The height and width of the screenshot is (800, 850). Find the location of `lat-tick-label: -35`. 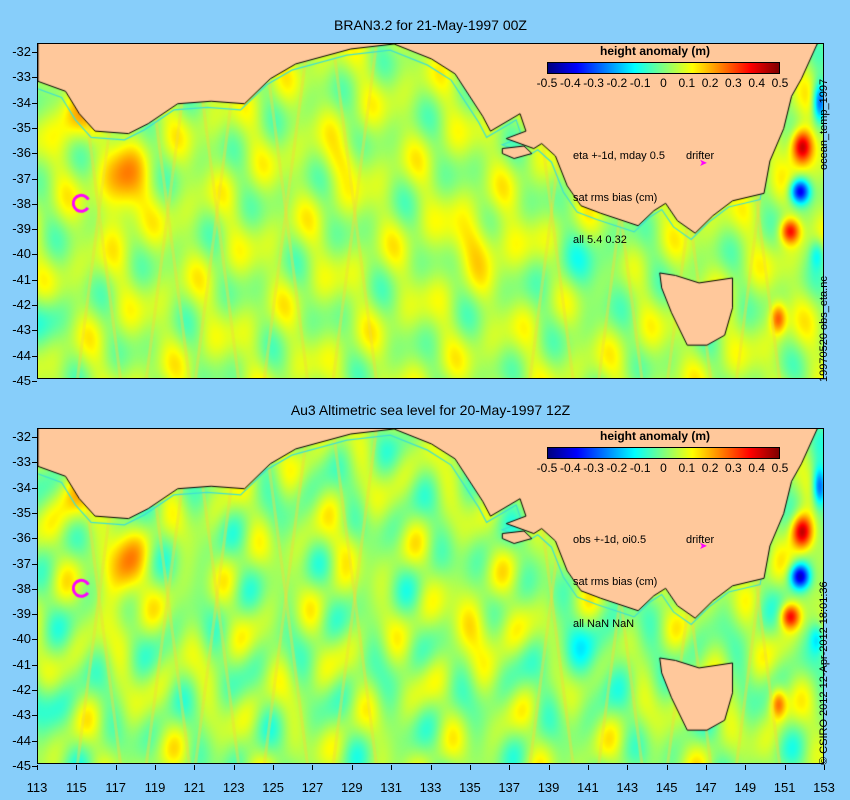

lat-tick-label: -35 is located at coordinates (21, 512).